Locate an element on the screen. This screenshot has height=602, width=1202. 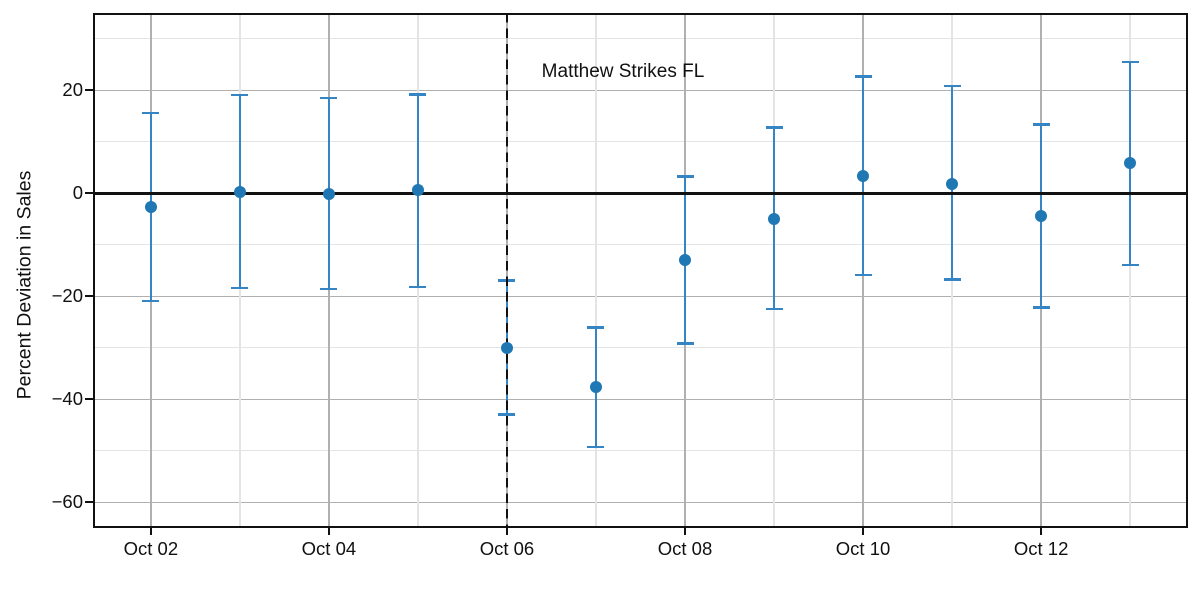
y-tick-label: −60 is located at coordinates (67, 502).